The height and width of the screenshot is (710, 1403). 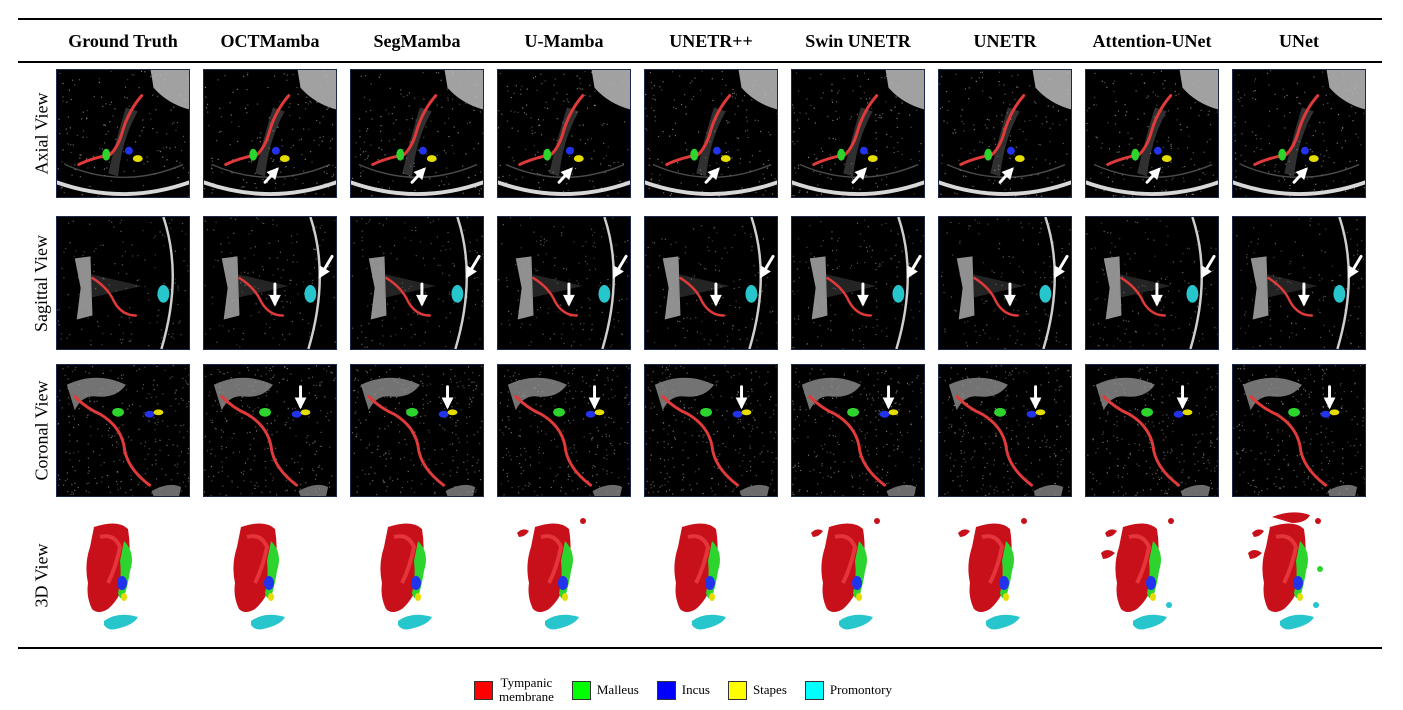 I want to click on panel-sagittal-unetr-plus-plus, so click(x=711, y=283).